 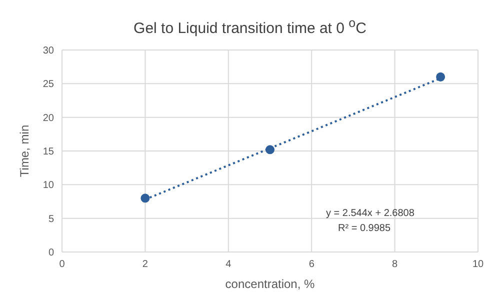 What do you see at coordinates (48, 51) in the screenshot?
I see `y-tick-label: 30` at bounding box center [48, 51].